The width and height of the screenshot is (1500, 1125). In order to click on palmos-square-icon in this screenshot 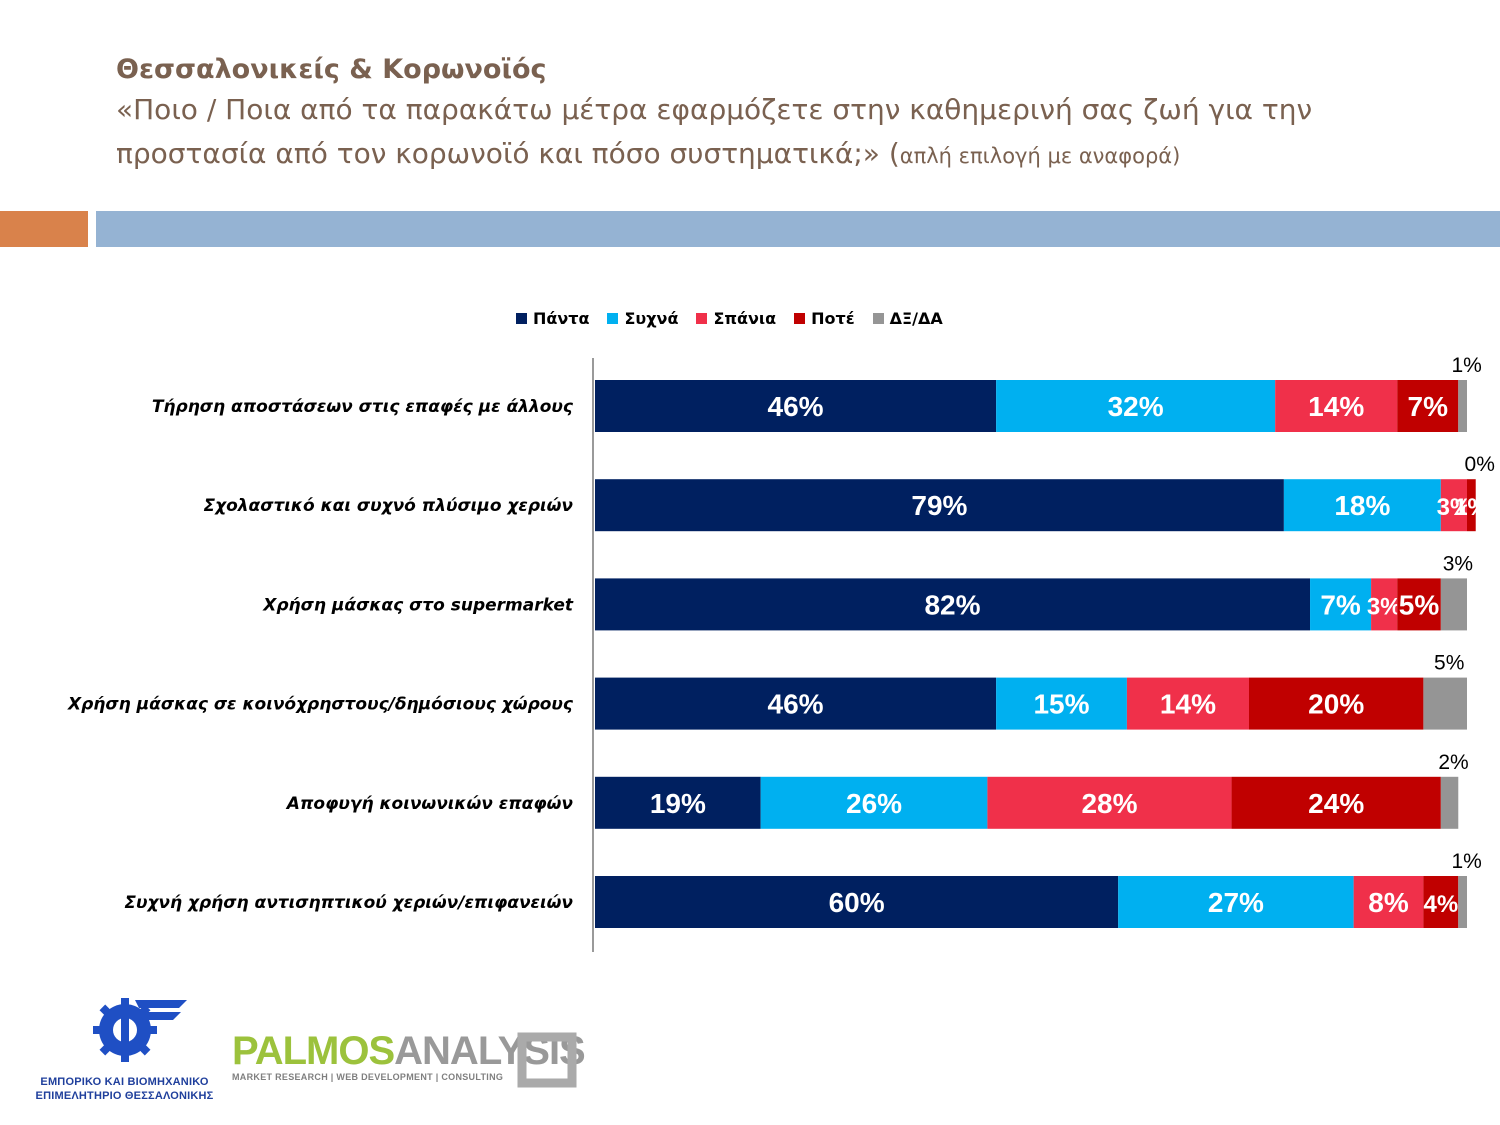, I will do `click(547, 1060)`.